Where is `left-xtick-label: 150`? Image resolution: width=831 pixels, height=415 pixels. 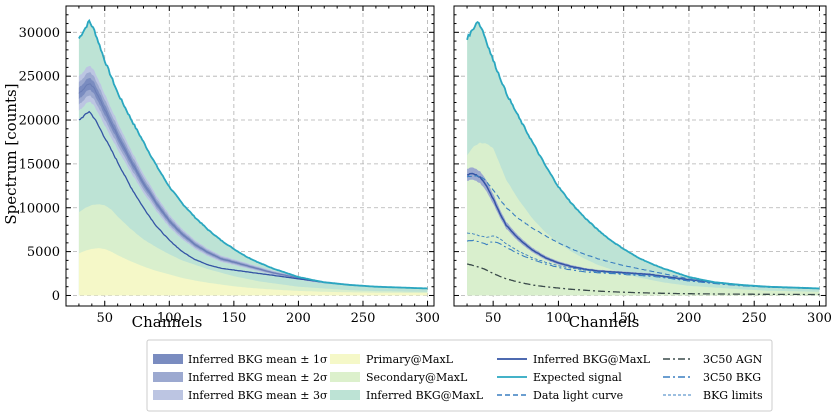 left-xtick-label: 150 is located at coordinates (233, 318).